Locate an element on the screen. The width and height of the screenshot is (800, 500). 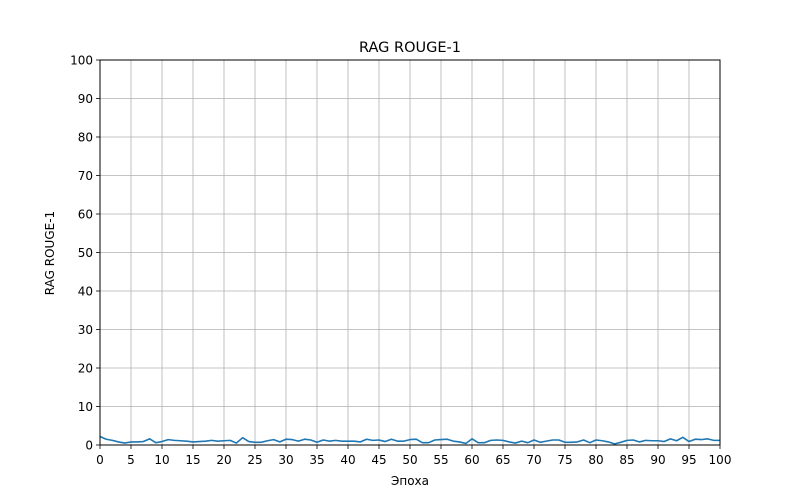
x-tick-label: 10 is located at coordinates (161, 460).